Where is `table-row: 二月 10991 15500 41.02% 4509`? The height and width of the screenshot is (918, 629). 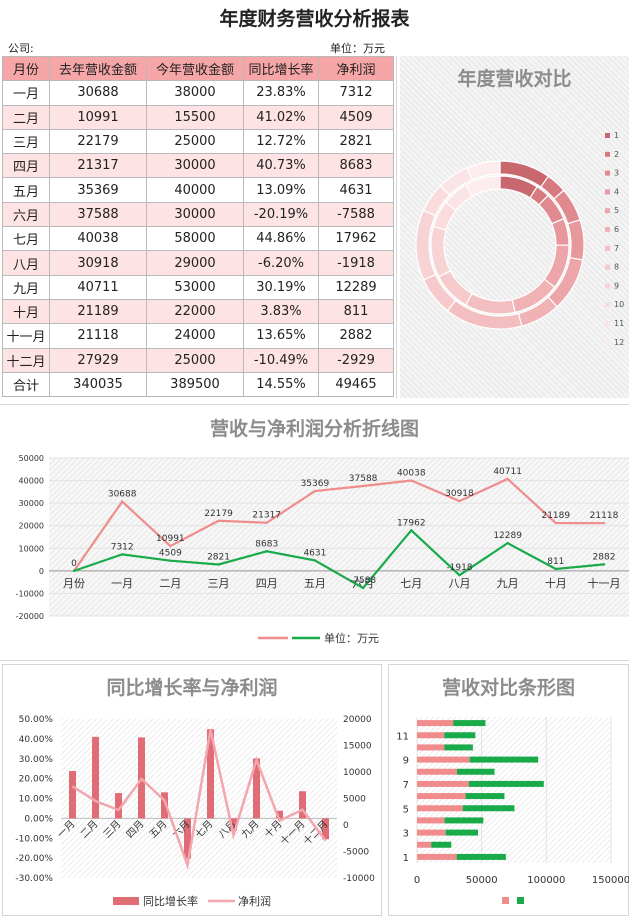
table-row: 二月 10991 15500 41.02% 4509 is located at coordinates (198, 117).